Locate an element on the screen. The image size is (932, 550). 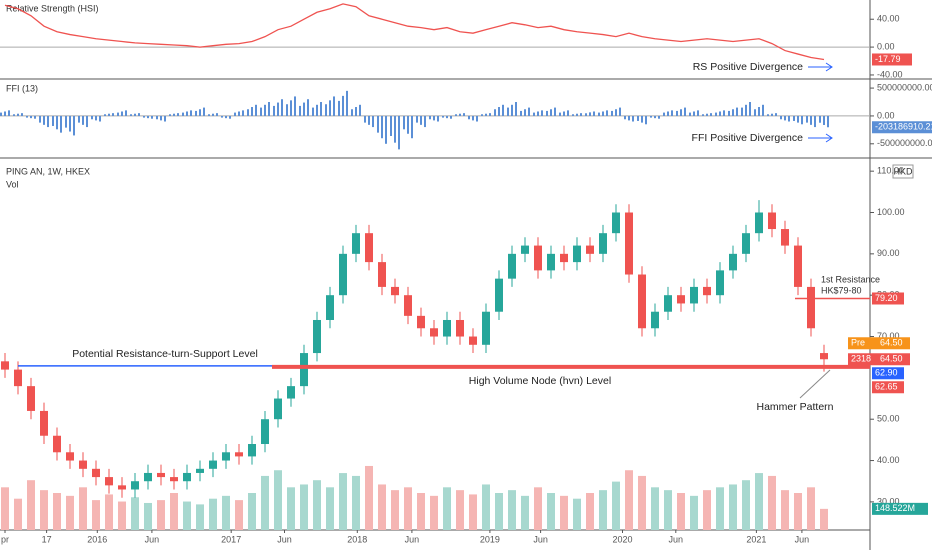
level-value: 64.50 is located at coordinates (891, 359).